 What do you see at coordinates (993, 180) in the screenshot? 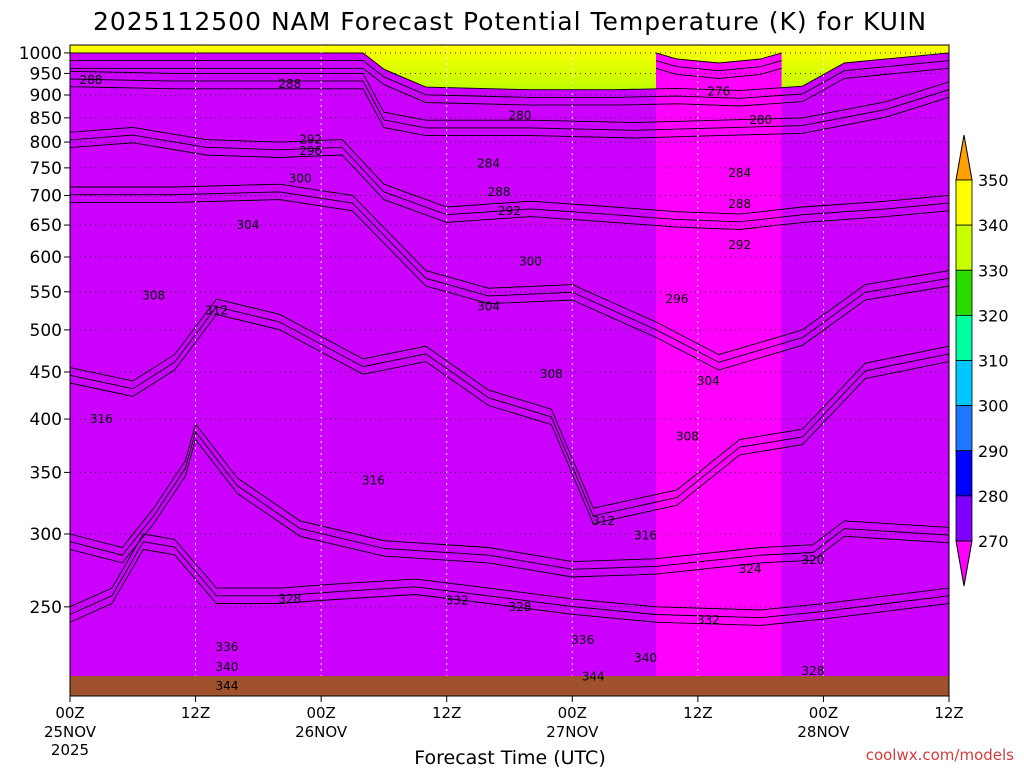
I see `colorbar-label: 350` at bounding box center [993, 180].